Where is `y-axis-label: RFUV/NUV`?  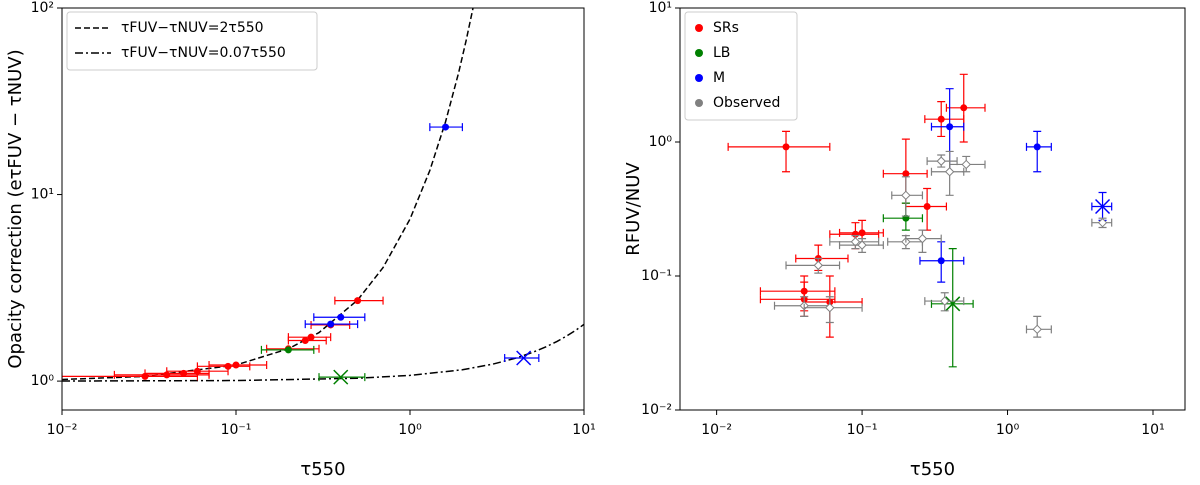
y-axis-label: RFUV/NUV is located at coordinates (633, 209).